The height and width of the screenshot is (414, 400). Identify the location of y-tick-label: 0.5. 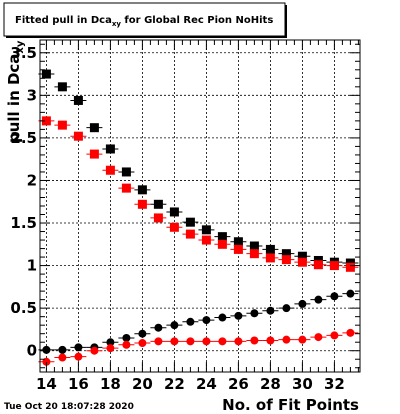
(23, 308).